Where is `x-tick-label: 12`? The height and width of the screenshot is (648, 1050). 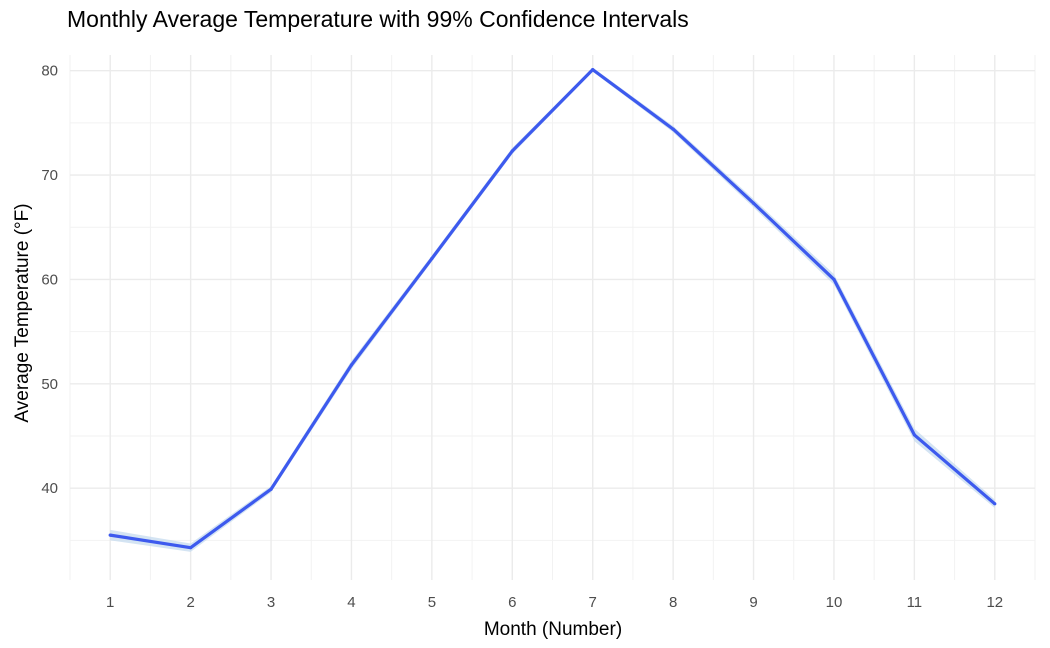
x-tick-label: 12 is located at coordinates (994, 602).